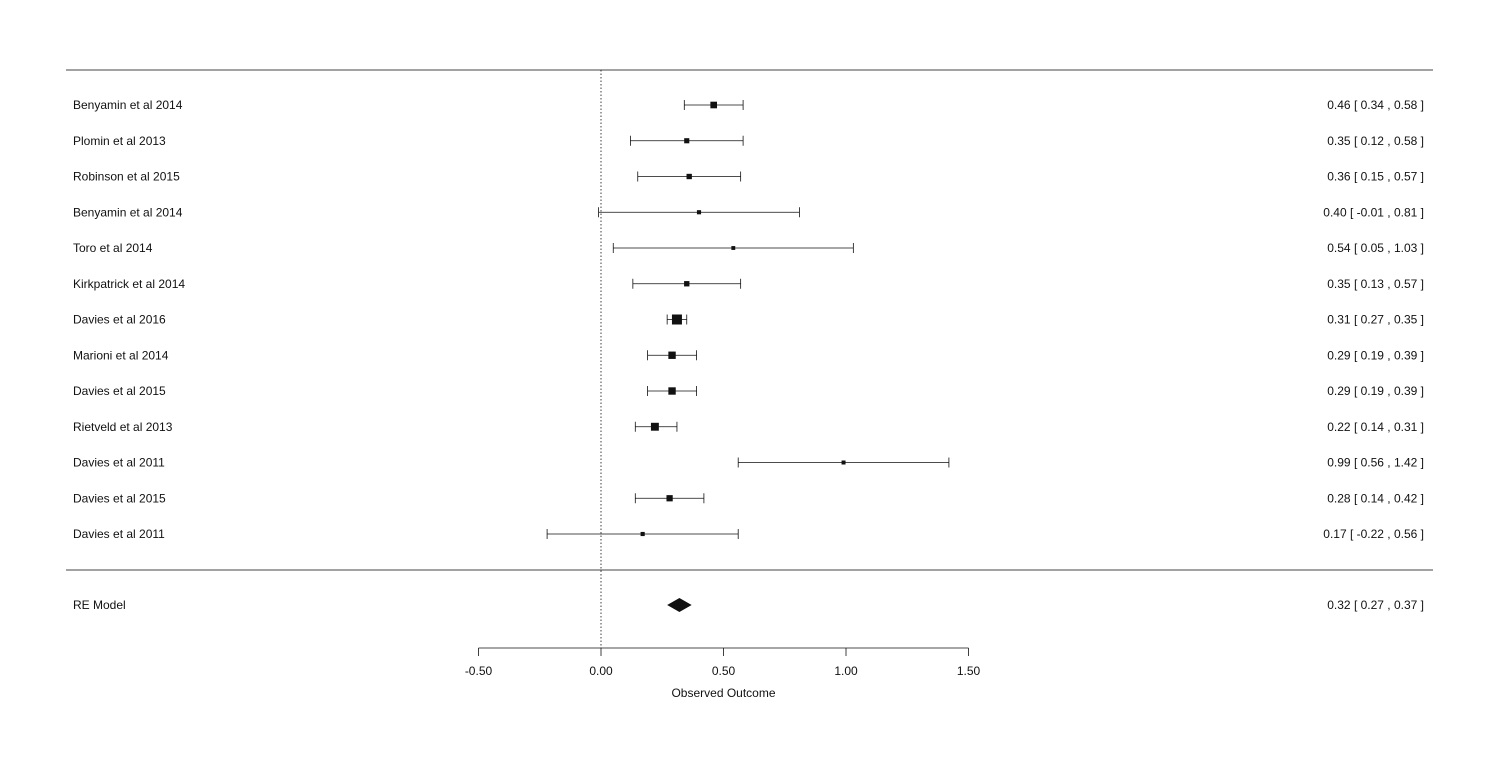 This screenshot has height=768, width=1498. Describe the element at coordinates (1375, 105) in the screenshot. I see `estimate-ci-text: 0.46 [ 0.34 , 0.58 ]` at that location.